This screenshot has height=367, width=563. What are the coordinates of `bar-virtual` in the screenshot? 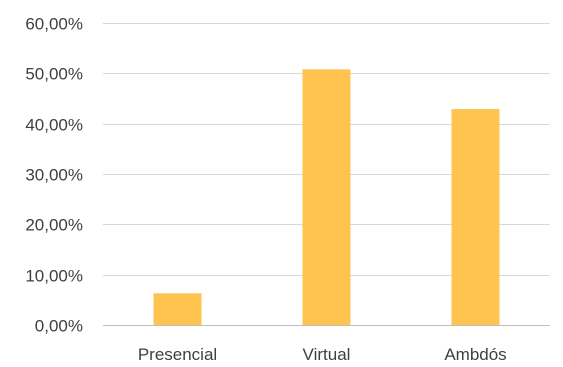 It's located at (327, 197).